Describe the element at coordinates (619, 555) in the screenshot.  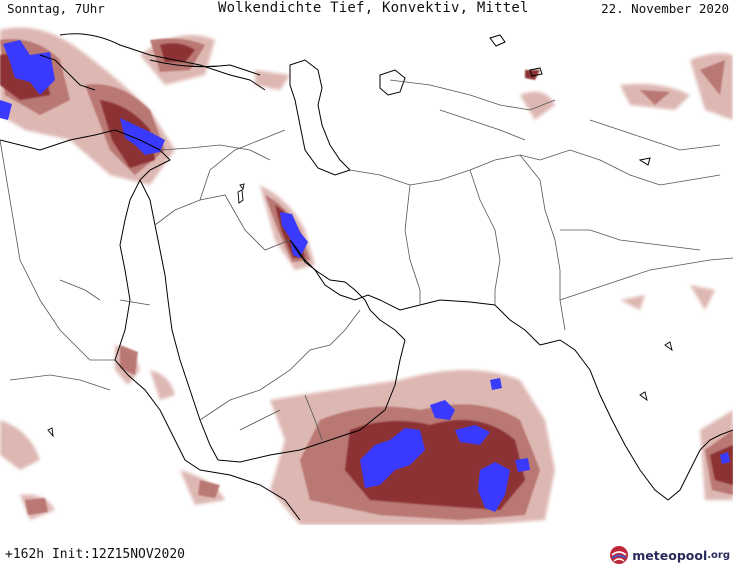
I see `logo-globe-icon` at that location.